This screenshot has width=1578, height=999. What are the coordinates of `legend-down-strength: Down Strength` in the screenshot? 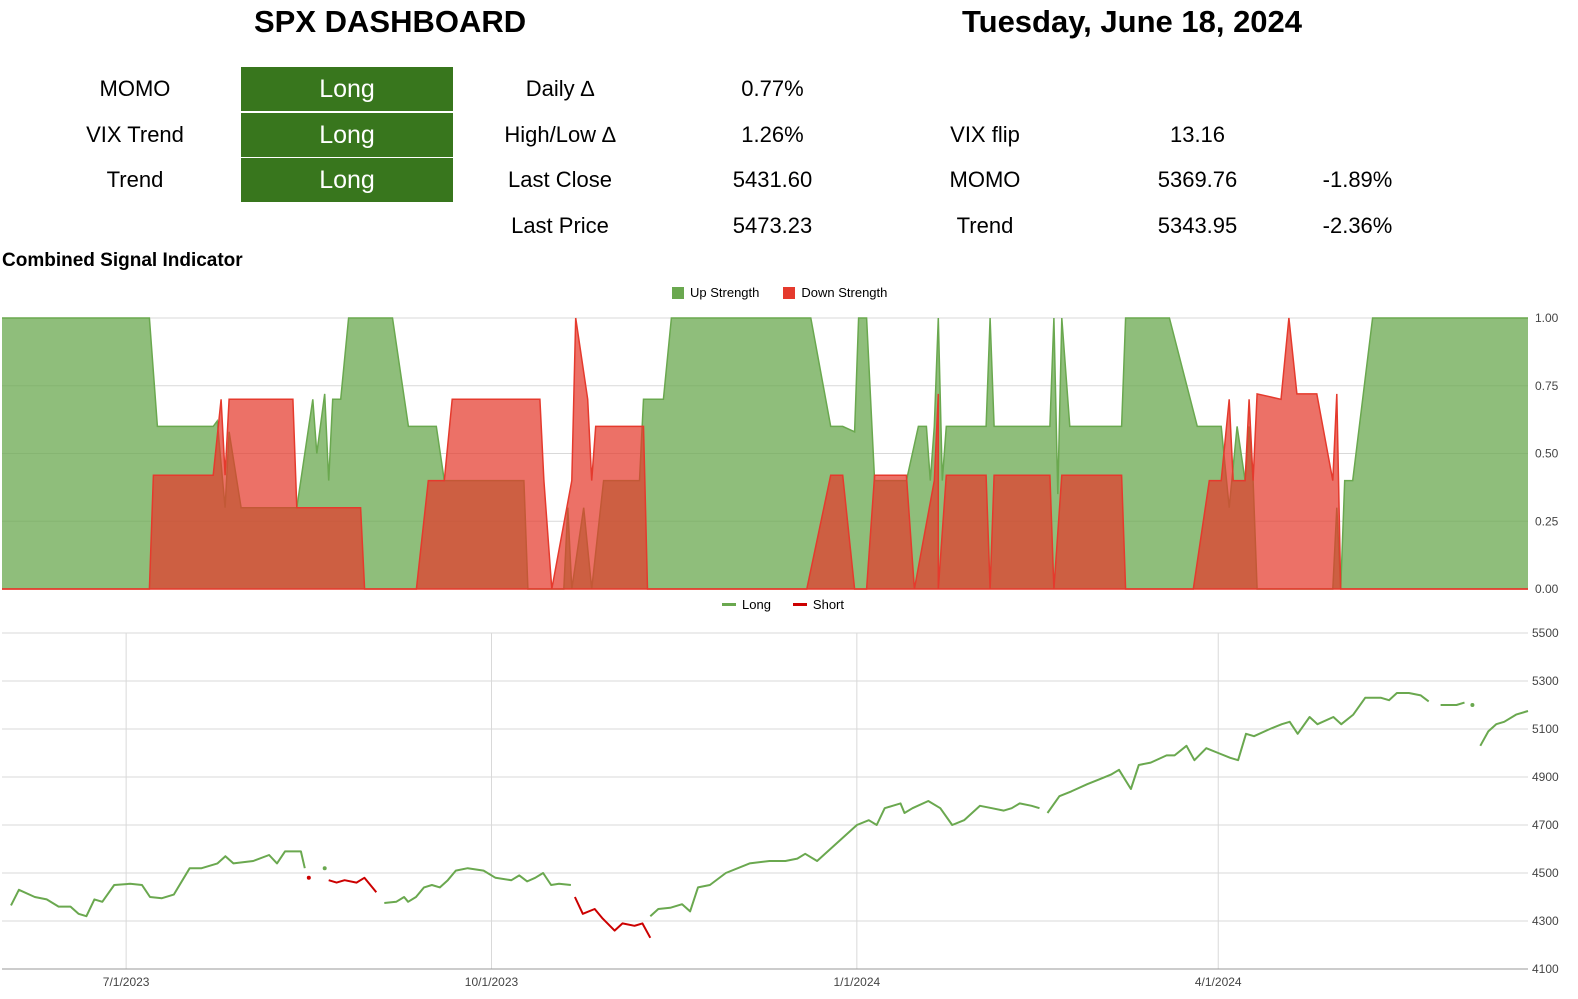 It's located at (844, 292).